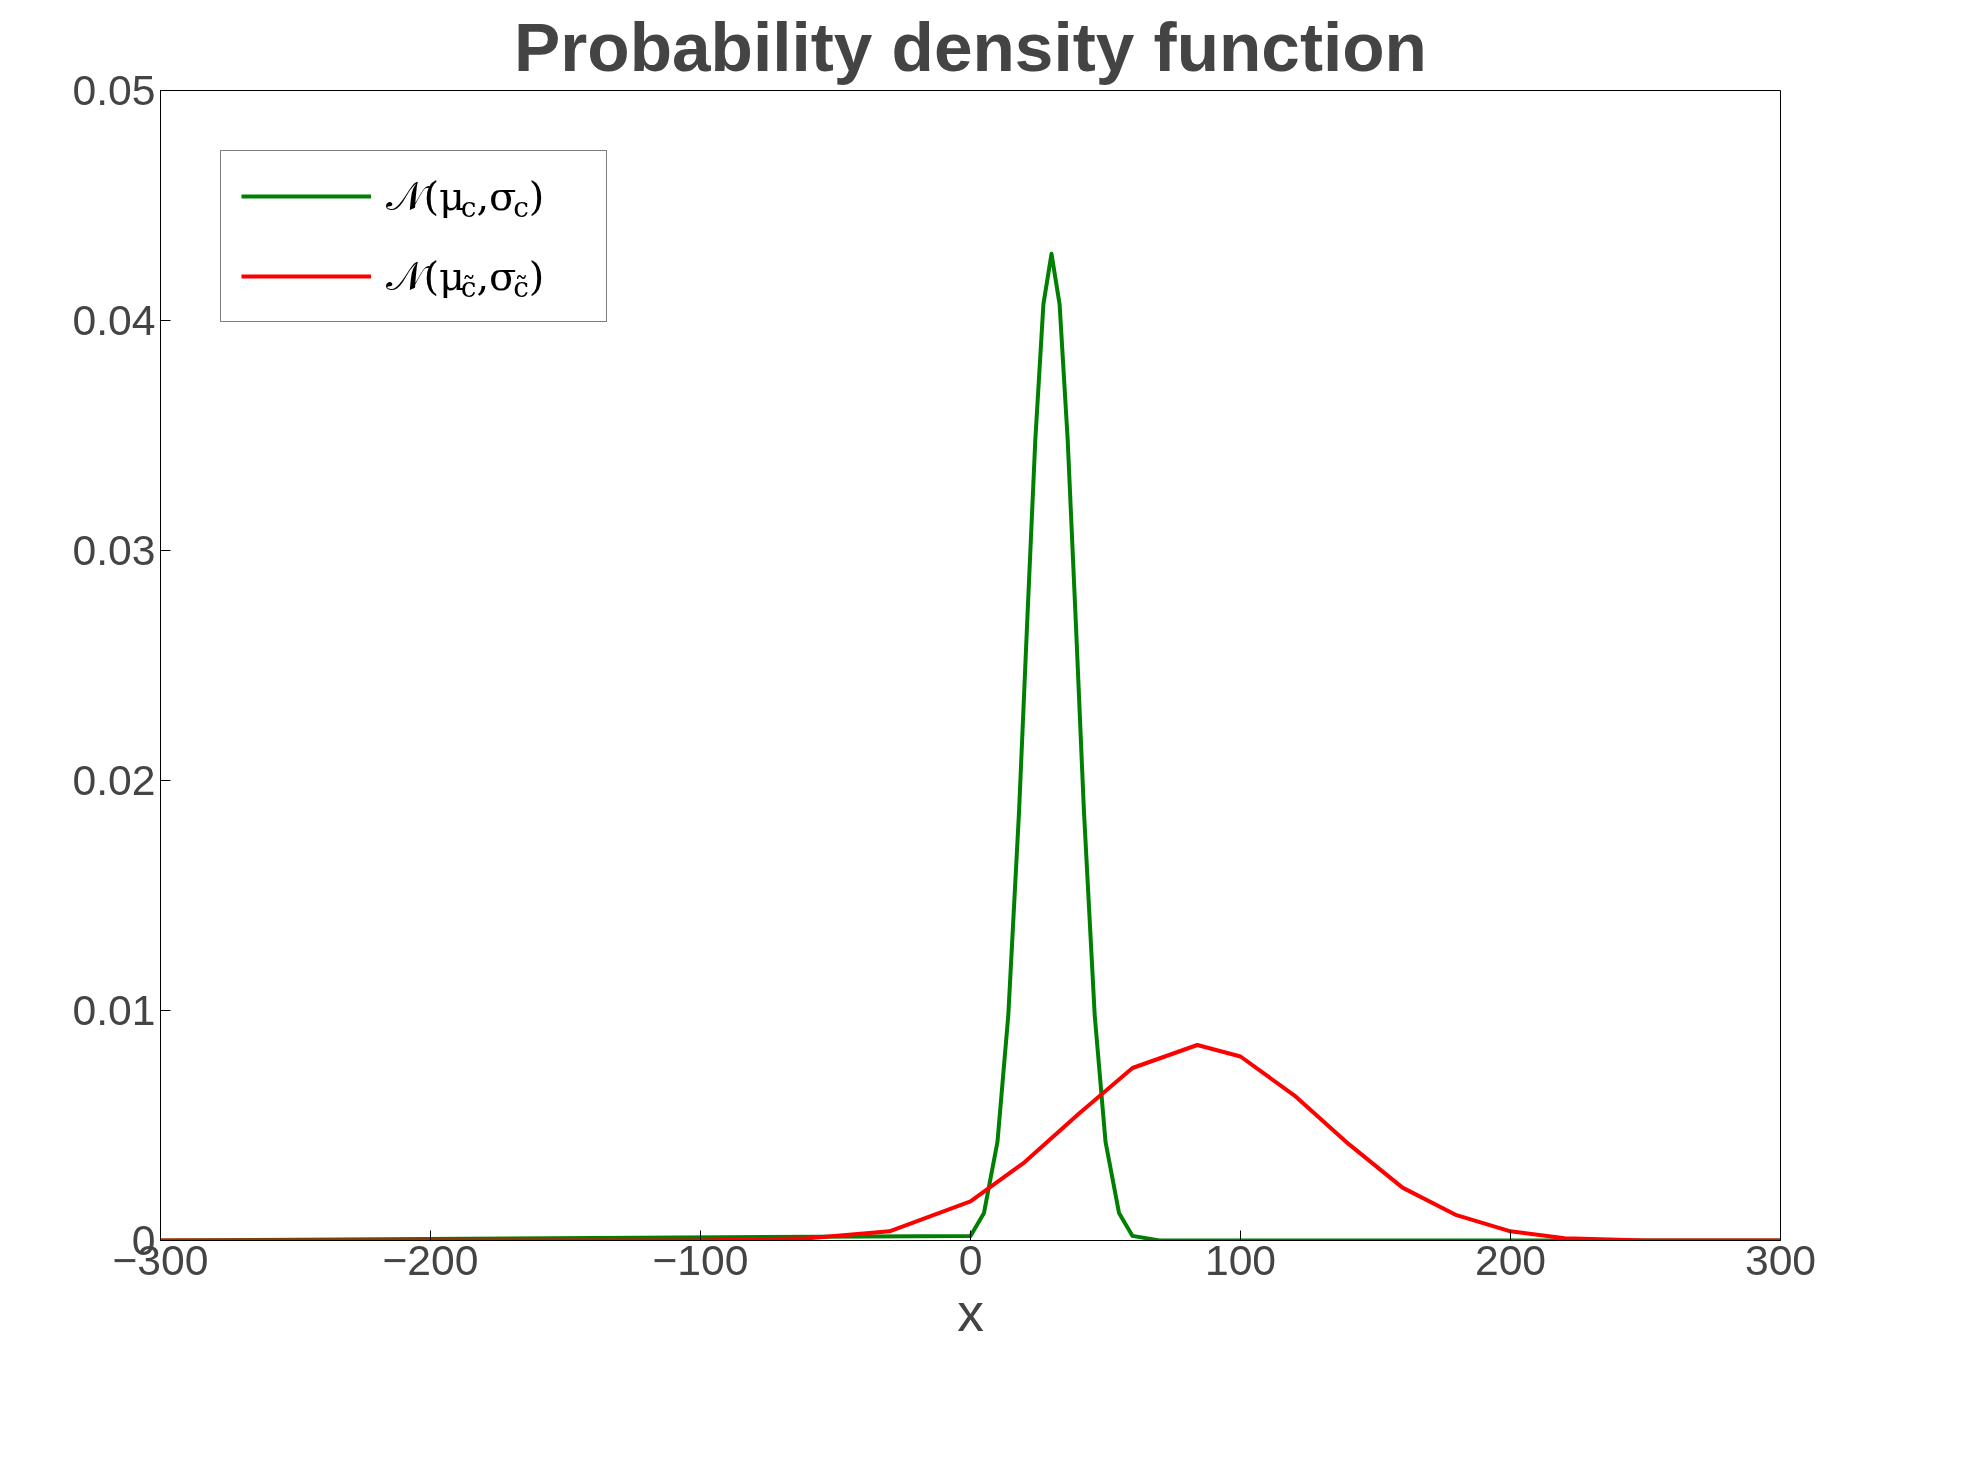  I want to click on x-tick-label: −200, so click(430, 1259).